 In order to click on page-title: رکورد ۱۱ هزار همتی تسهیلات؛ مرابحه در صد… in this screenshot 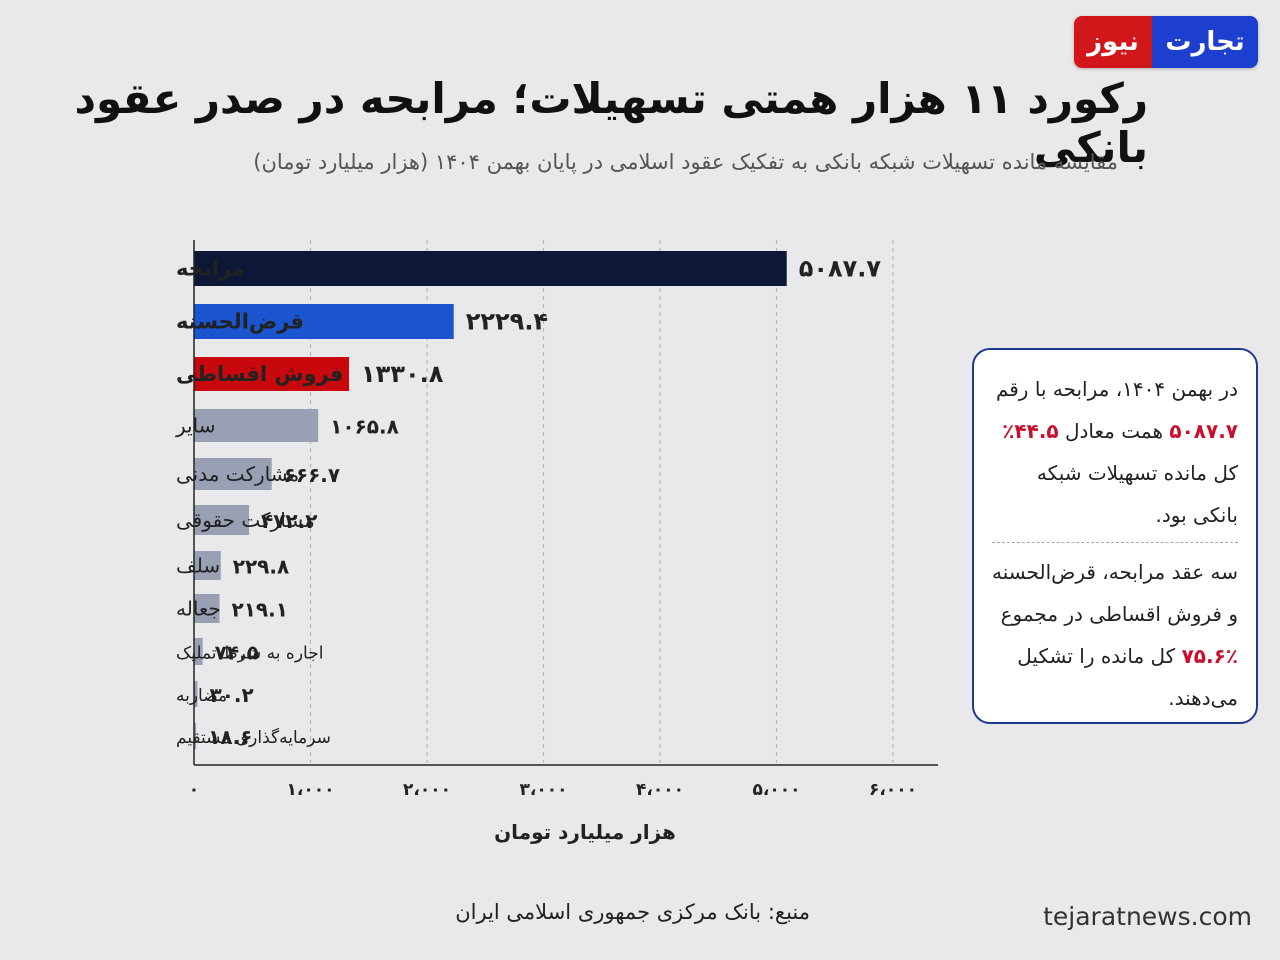, I will do `click(611, 123)`.